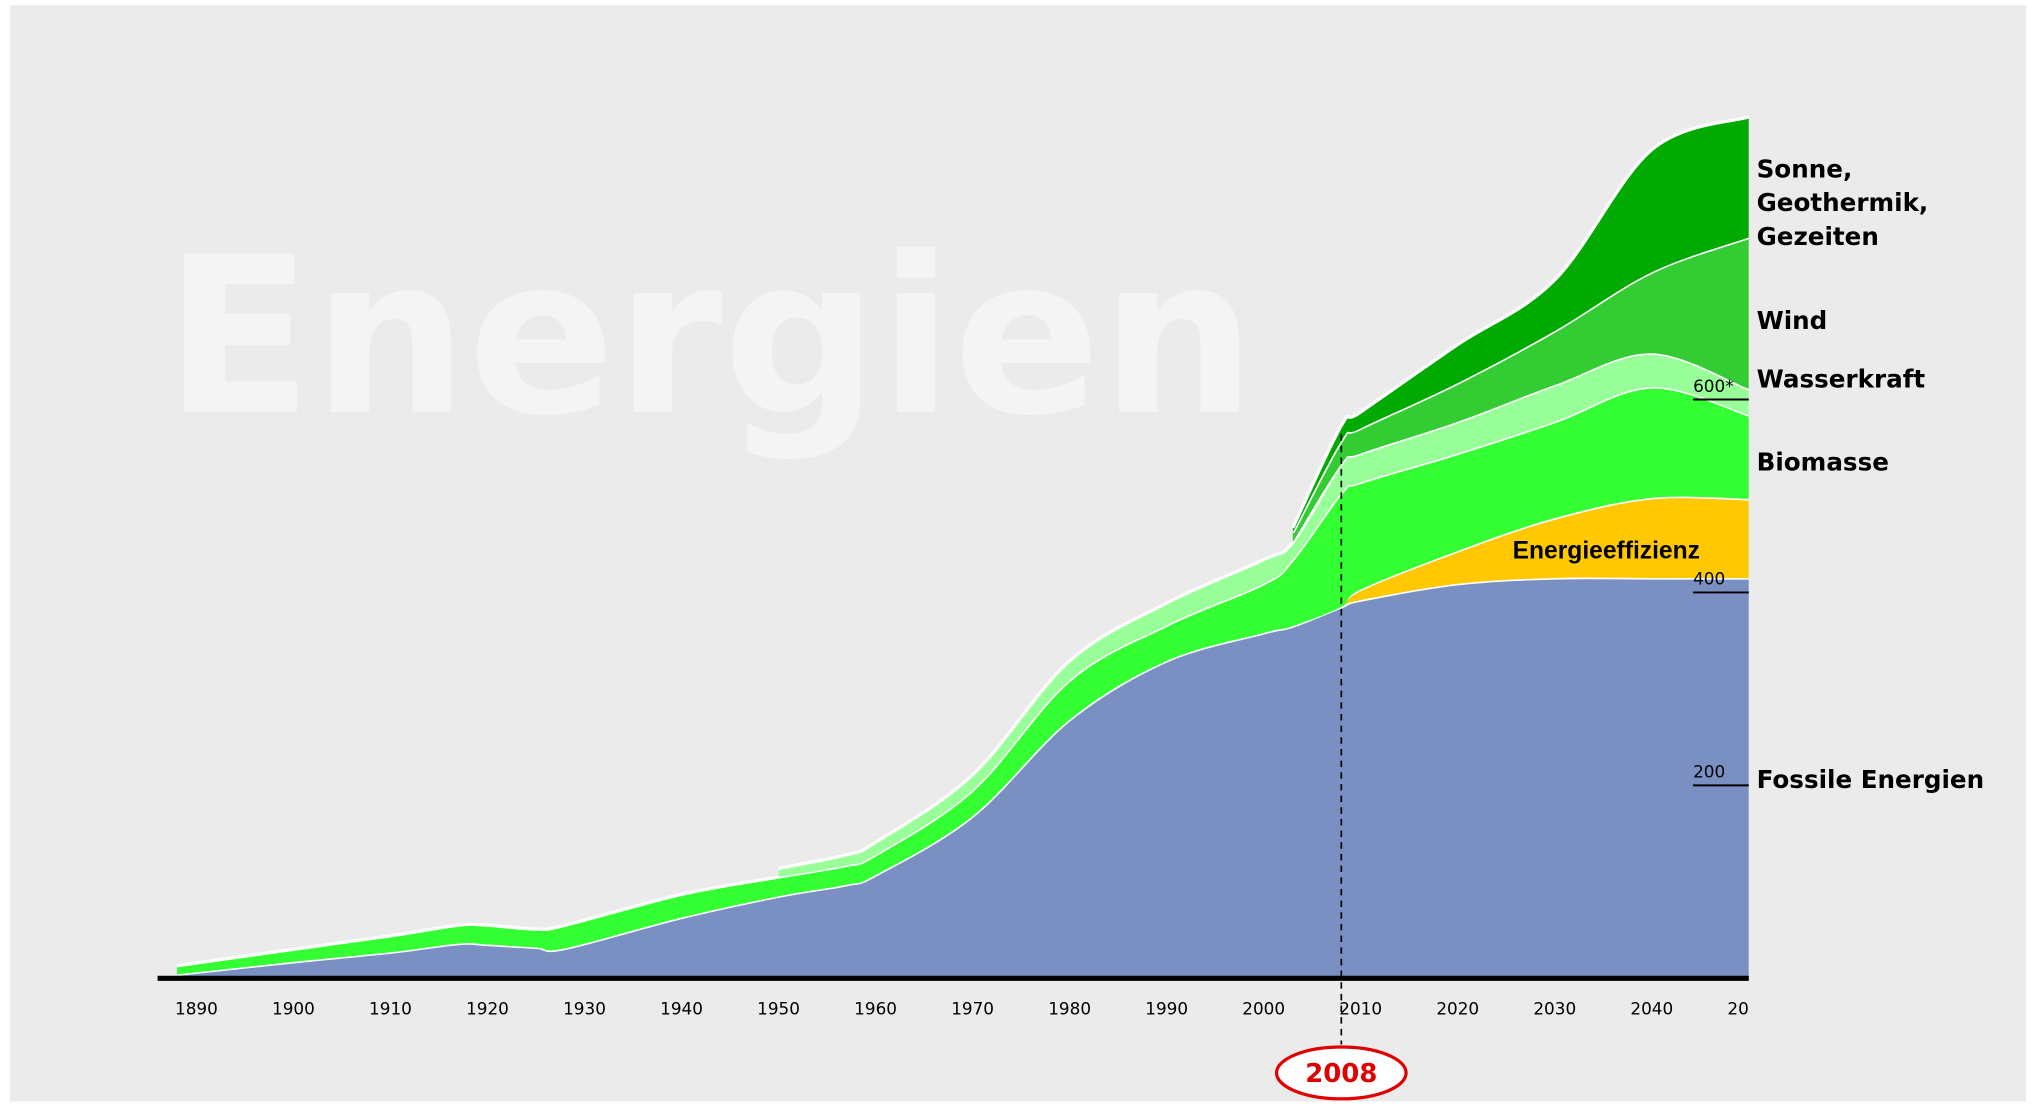  I want to click on x-tick-label: 2010, so click(1360, 1009).